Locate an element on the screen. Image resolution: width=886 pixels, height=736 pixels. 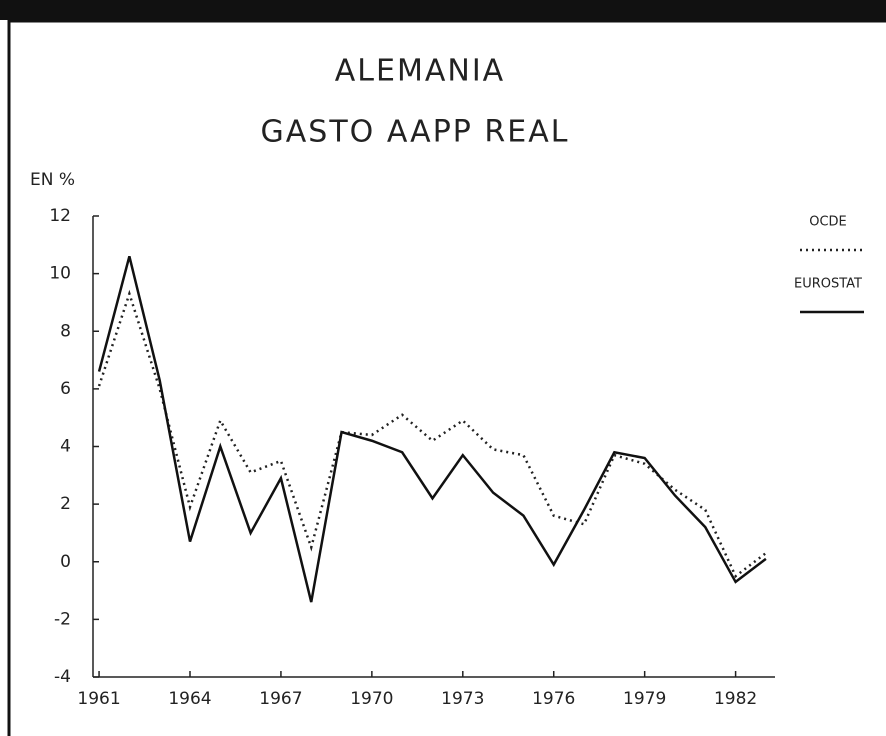
x-tick-label: 1979 is located at coordinates (644, 699).